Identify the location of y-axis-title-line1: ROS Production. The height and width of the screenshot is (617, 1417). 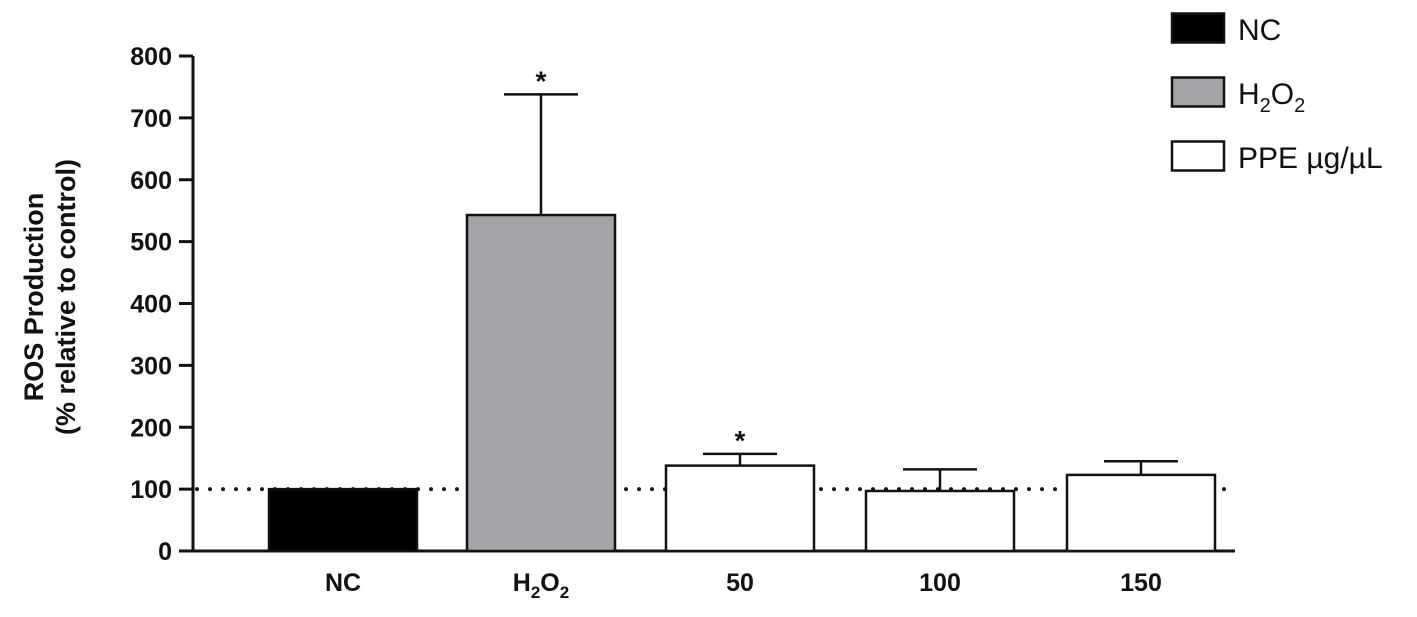
(34, 297).